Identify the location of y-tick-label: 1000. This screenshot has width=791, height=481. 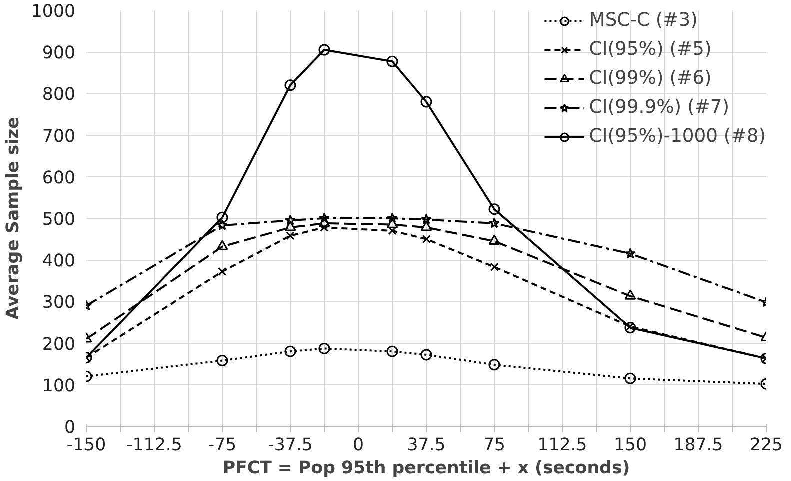
(53, 12).